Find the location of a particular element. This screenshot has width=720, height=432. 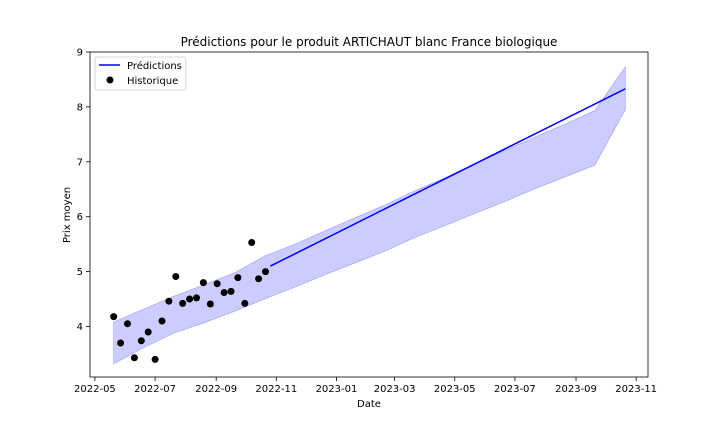

y-tick-label: 9 is located at coordinates (80, 53).